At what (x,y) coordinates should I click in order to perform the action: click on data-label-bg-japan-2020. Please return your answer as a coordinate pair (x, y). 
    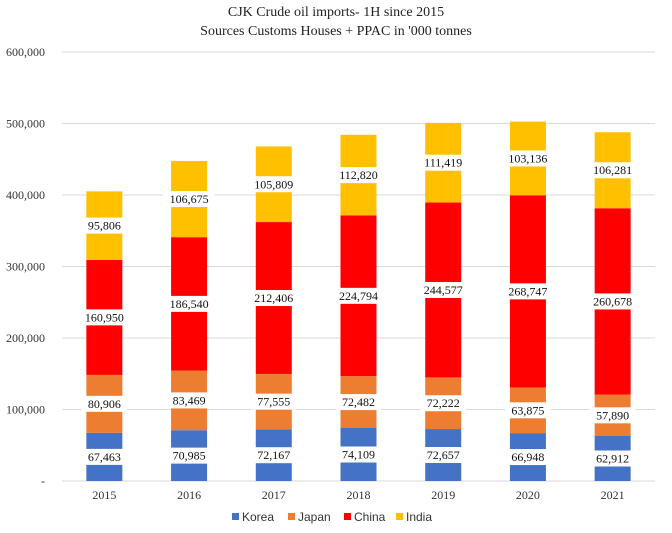
    Looking at the image, I should click on (528, 410).